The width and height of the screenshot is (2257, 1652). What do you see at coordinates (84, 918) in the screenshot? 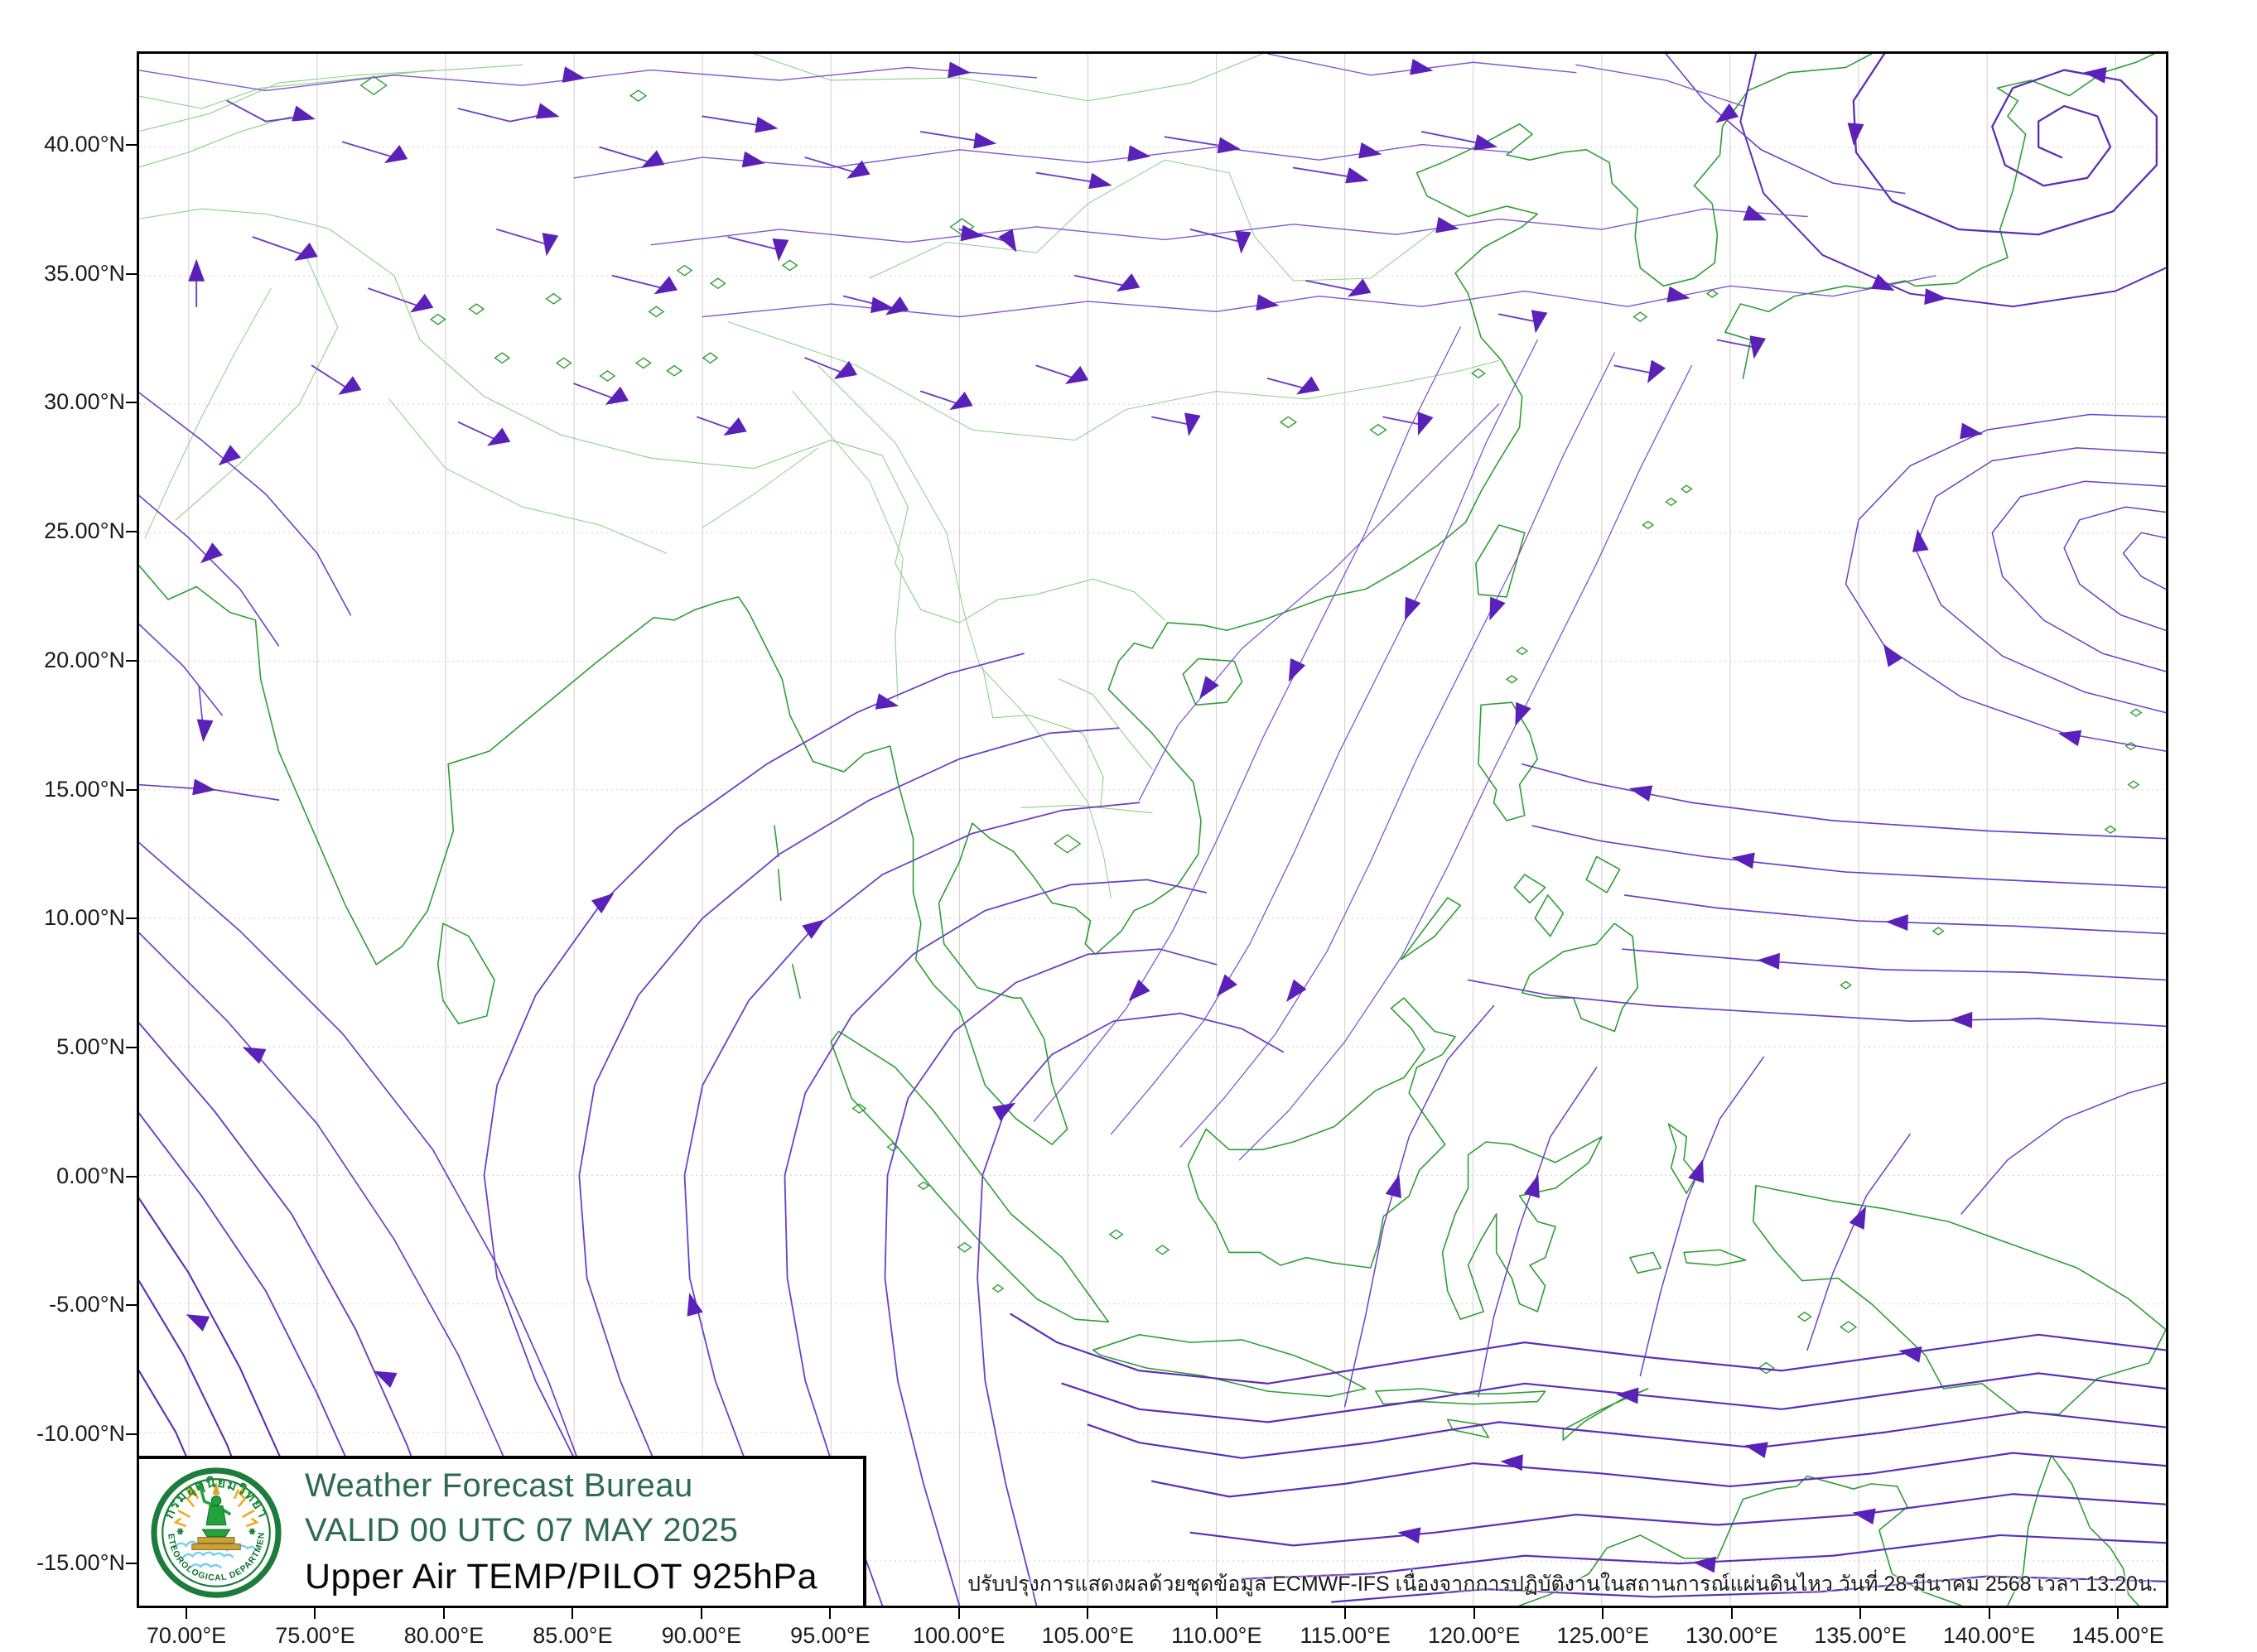
I see `lat-tick-label: 10.00°N` at bounding box center [84, 918].